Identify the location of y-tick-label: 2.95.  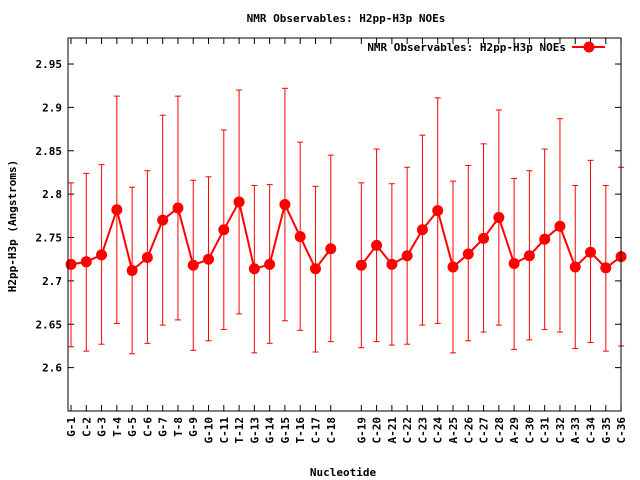
(49, 64).